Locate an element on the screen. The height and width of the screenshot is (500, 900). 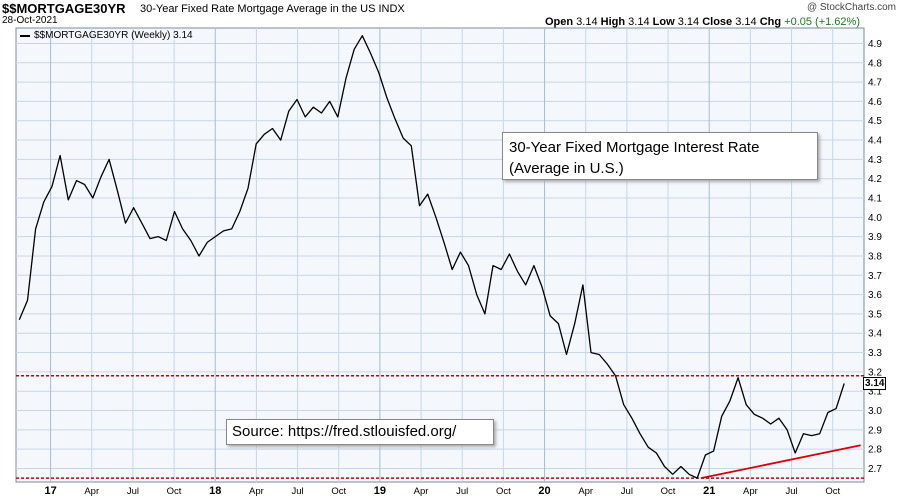
y-tick-label: 4.9 is located at coordinates (875, 44).